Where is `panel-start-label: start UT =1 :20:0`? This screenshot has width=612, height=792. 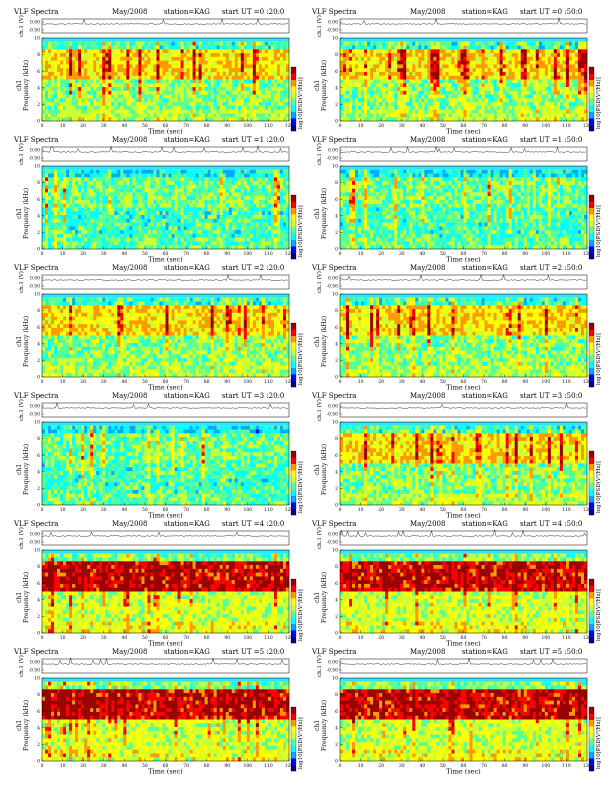
panel-start-label: start UT =1 :20:0 is located at coordinates (253, 140).